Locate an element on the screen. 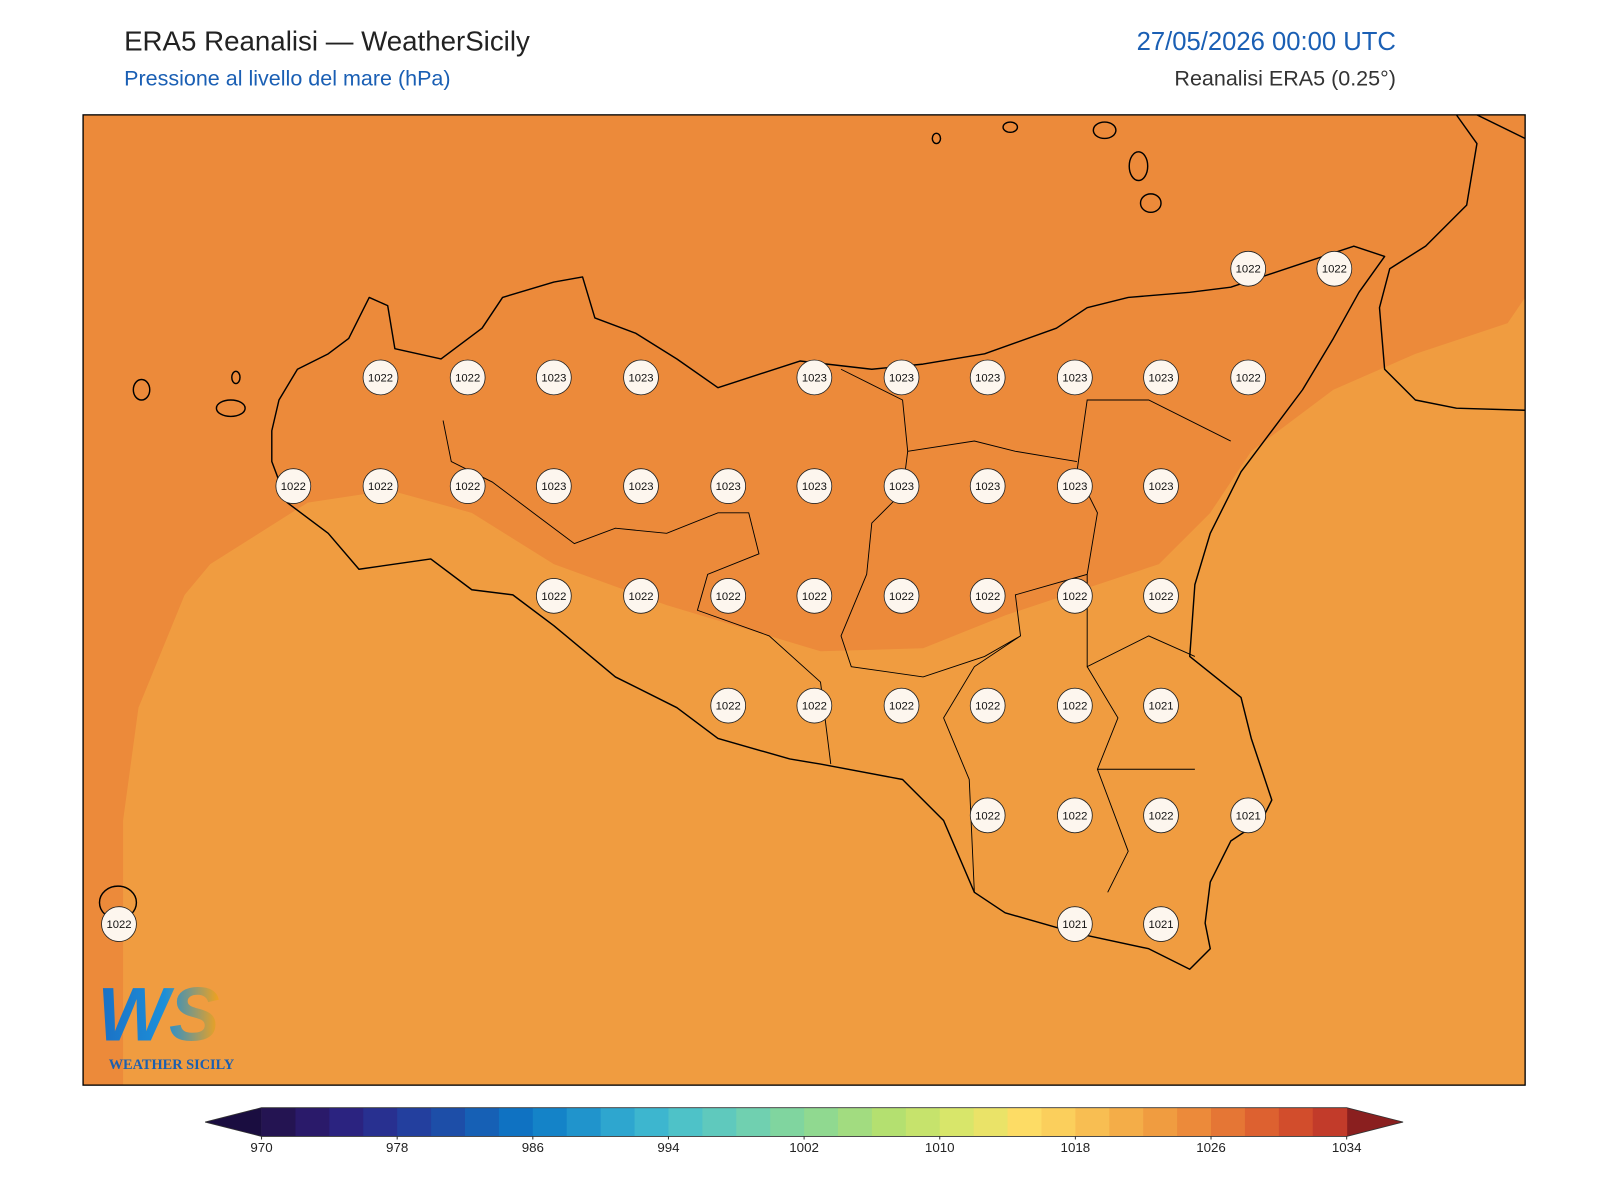 Image resolution: width=1600 pixels, height=1200 pixels. logo-mark: WS is located at coordinates (158, 1015).